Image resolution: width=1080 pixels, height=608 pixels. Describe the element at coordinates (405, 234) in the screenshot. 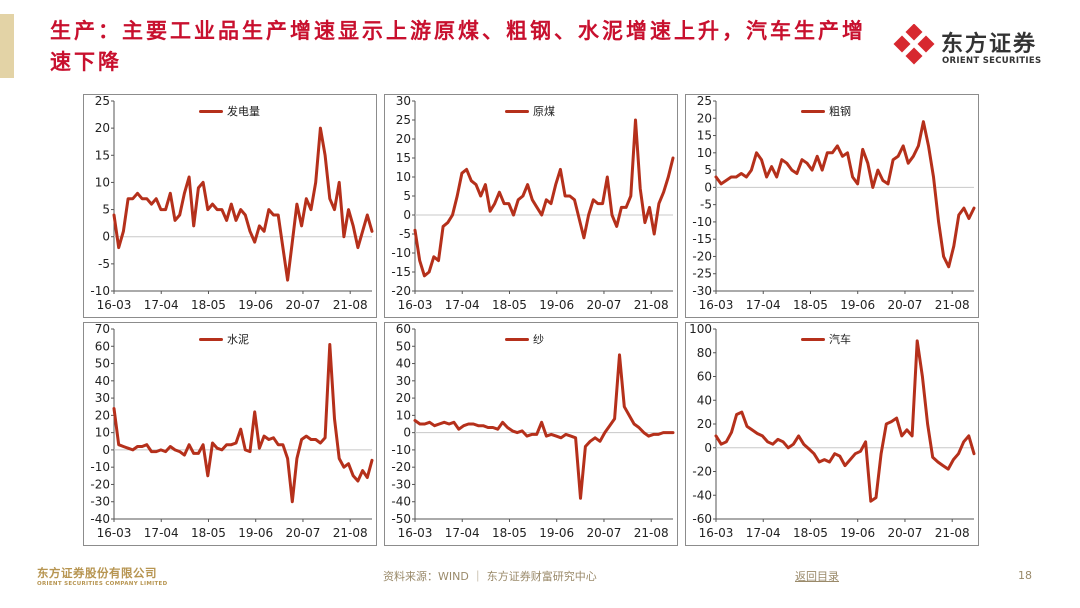

I see `y-tick-label: -5` at that location.